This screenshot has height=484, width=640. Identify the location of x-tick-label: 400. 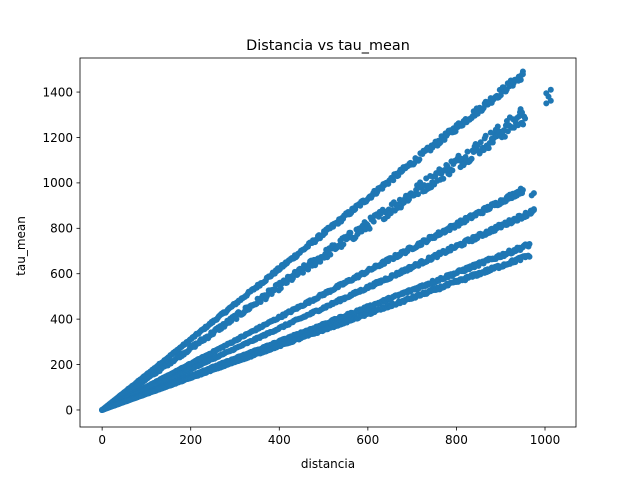
(279, 440).